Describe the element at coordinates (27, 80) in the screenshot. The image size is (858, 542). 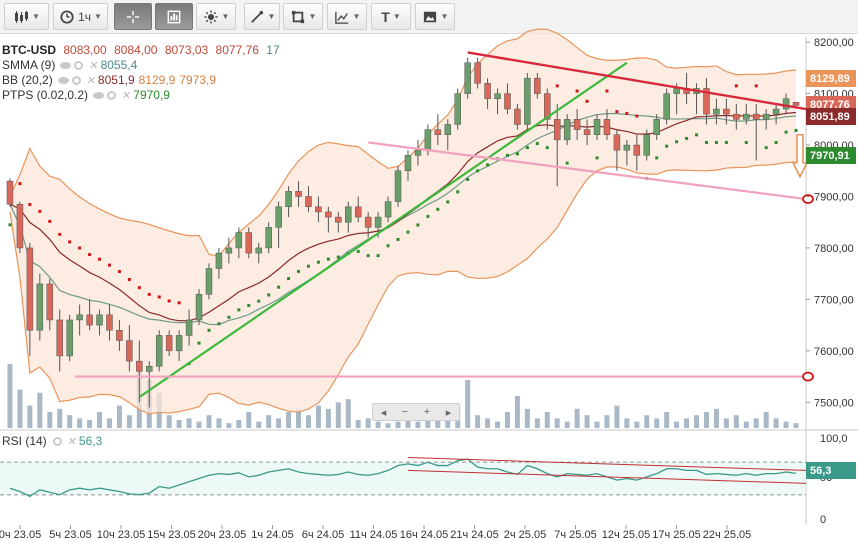
I see `bb-label: BB (20,2)` at that location.